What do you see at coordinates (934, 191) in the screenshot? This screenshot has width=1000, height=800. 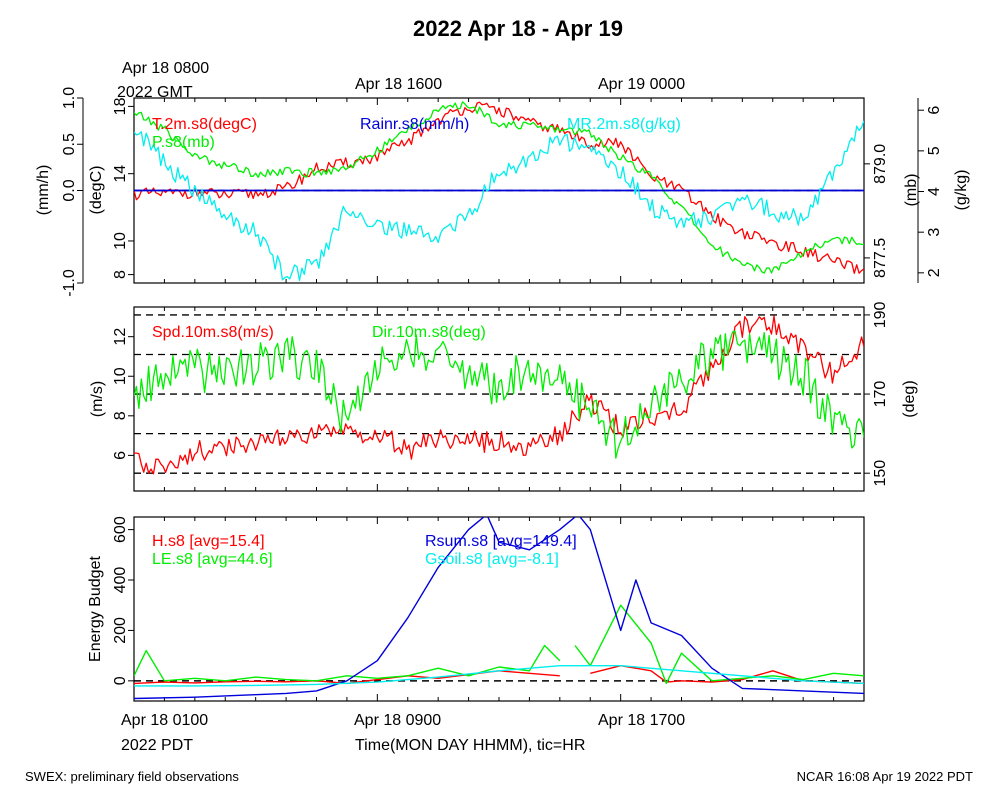 I see `y-tick-label: 4` at bounding box center [934, 191].